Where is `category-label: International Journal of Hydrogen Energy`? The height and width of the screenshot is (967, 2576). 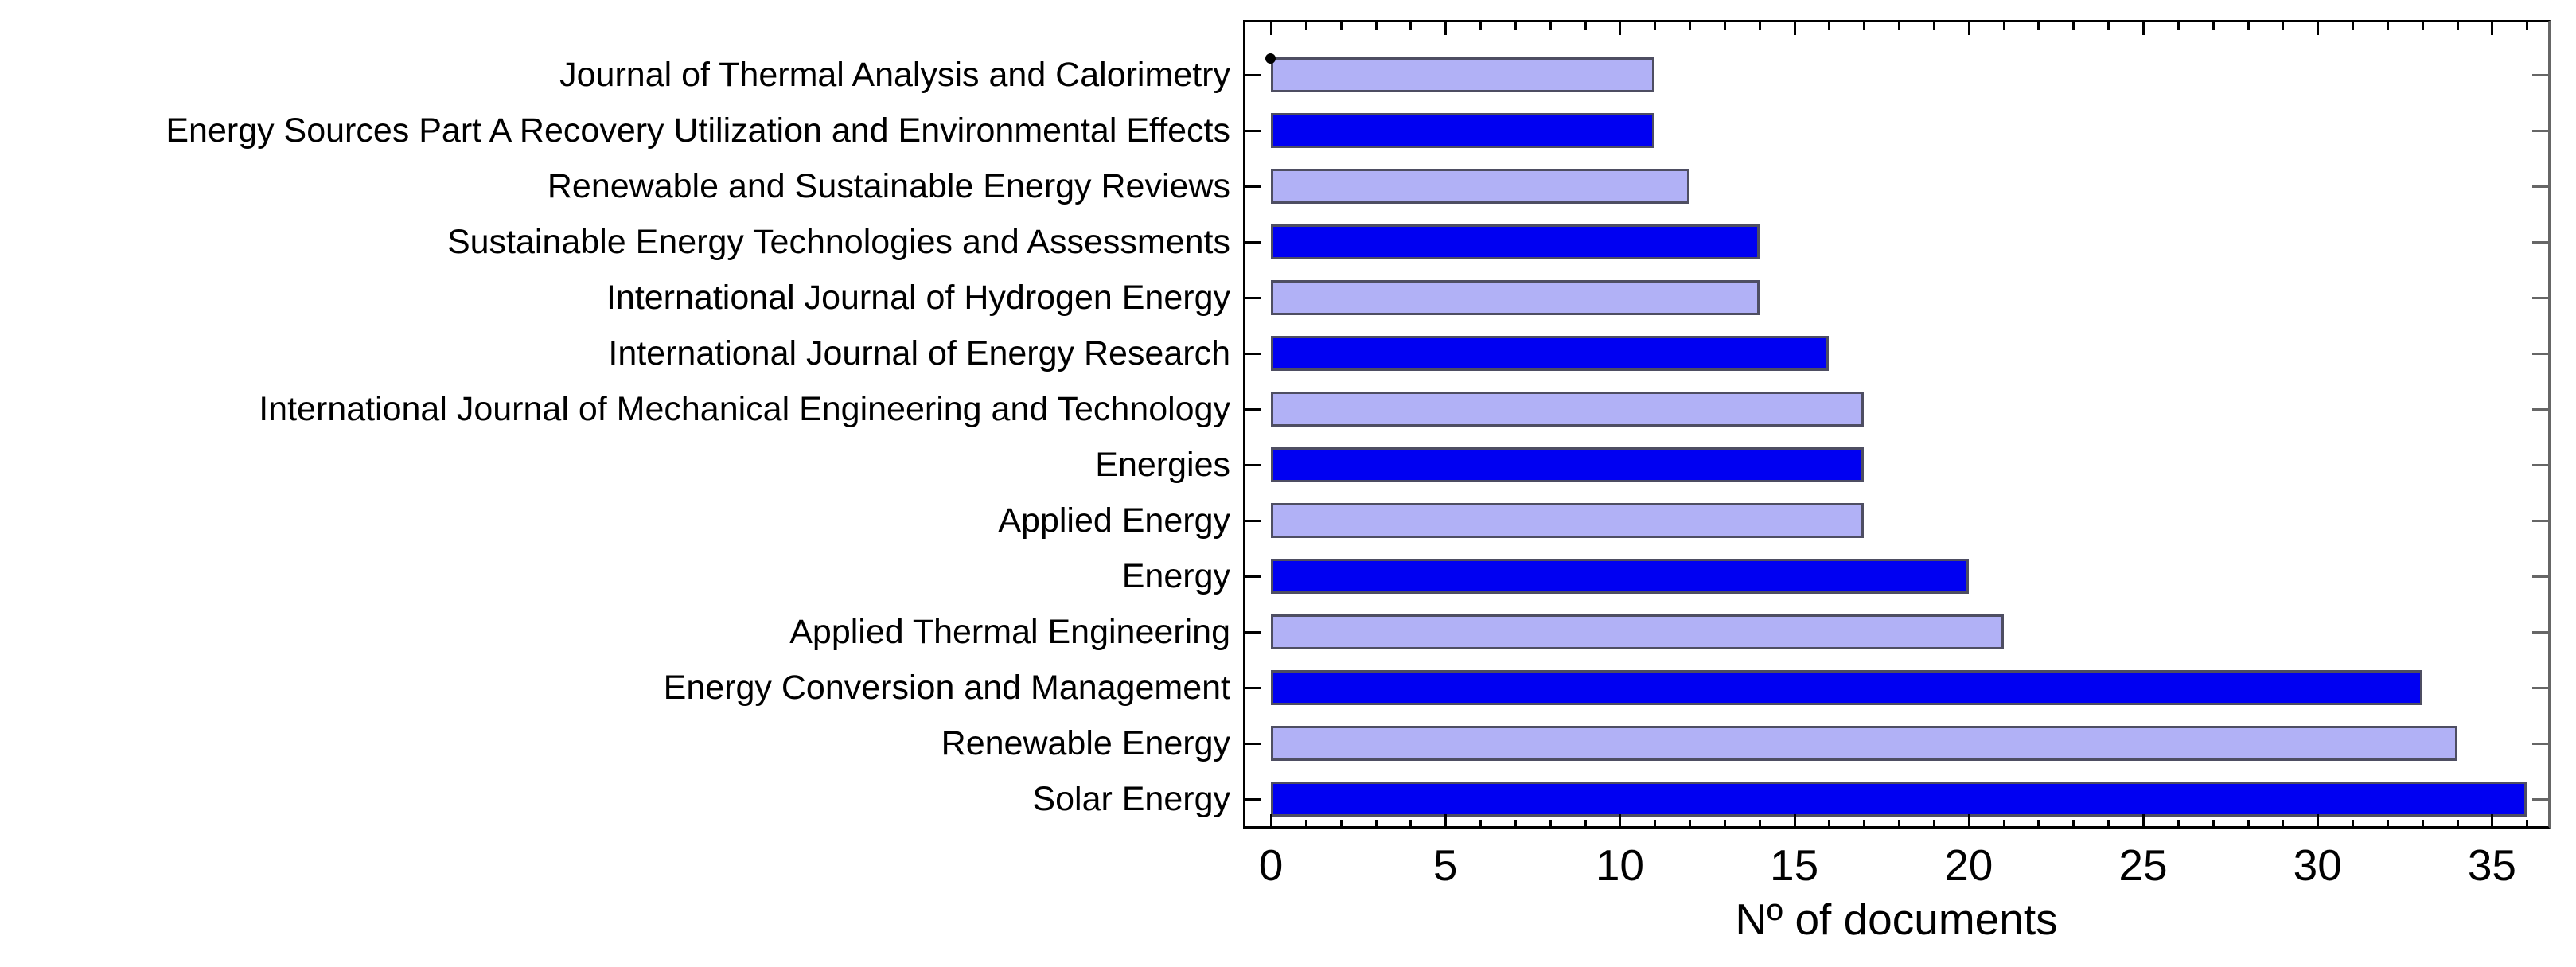 category-label: International Journal of Hydrogen Energy is located at coordinates (918, 298).